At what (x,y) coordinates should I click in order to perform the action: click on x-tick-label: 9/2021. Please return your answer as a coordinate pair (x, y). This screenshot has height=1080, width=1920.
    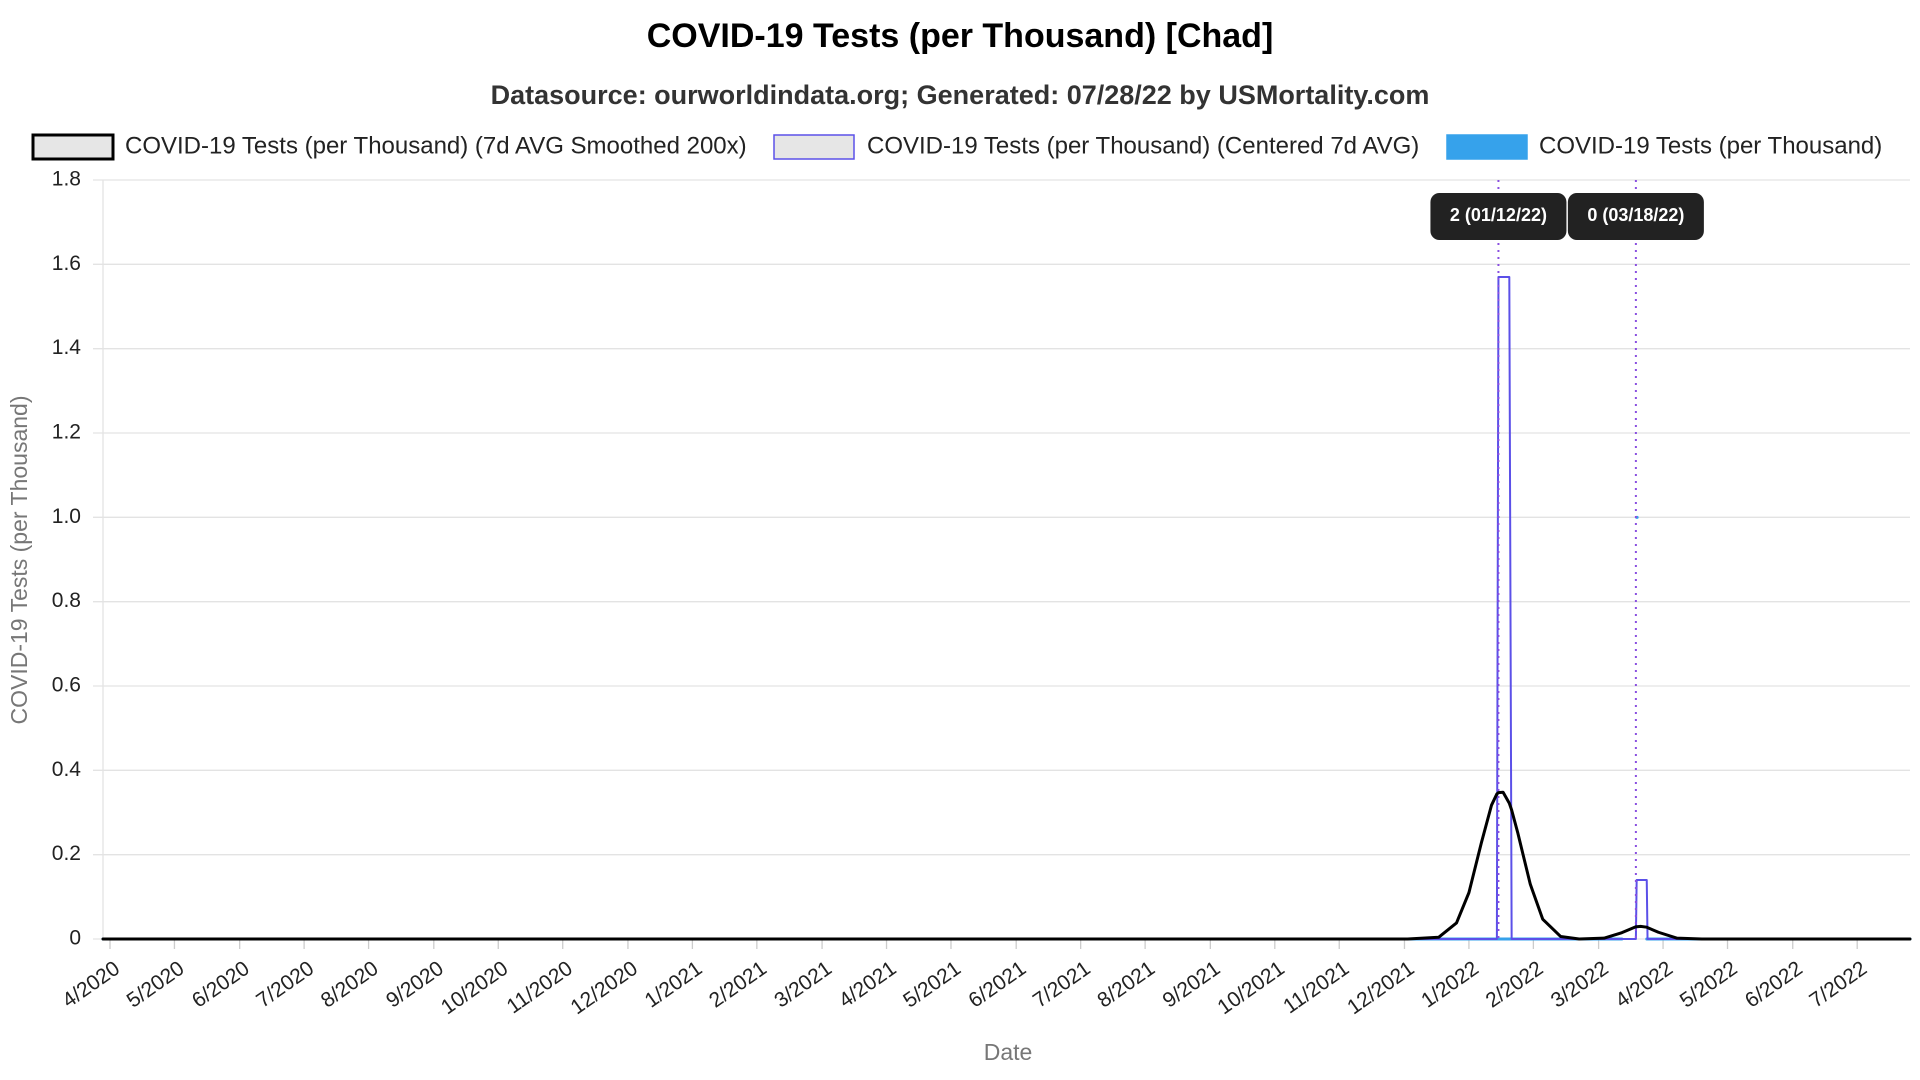
    Looking at the image, I should click on (1192, 985).